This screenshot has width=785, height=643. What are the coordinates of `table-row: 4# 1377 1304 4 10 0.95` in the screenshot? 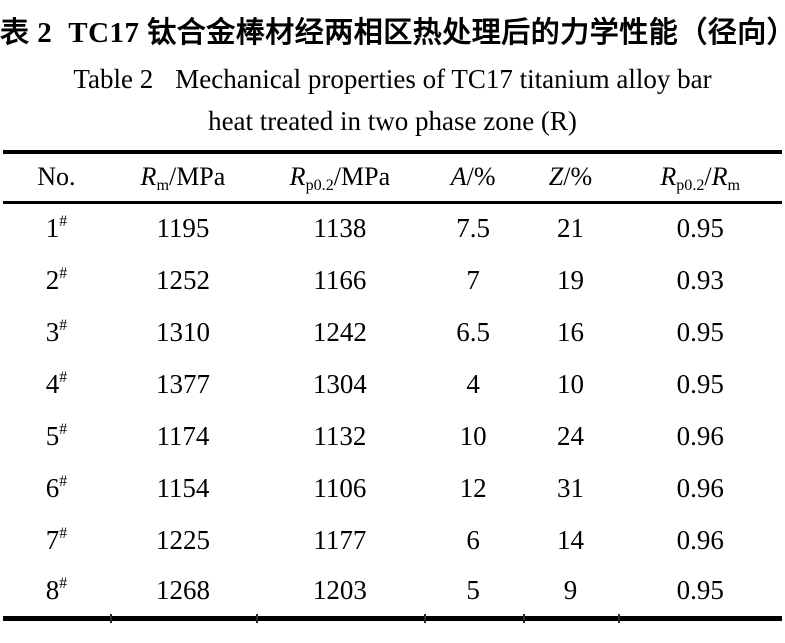 It's located at (392, 384).